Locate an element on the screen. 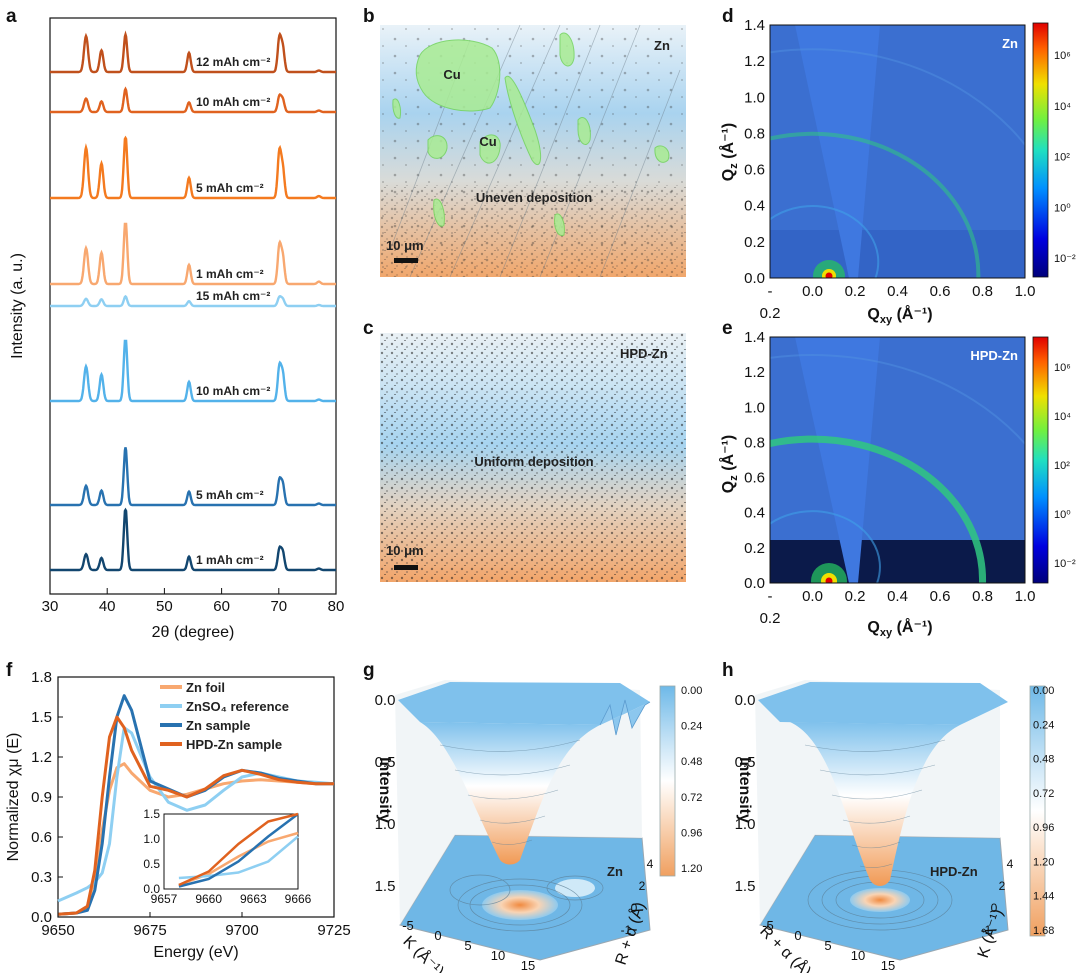 The width and height of the screenshot is (1080, 973). xanes-y-tick-label: 0.6 is located at coordinates (41, 837).